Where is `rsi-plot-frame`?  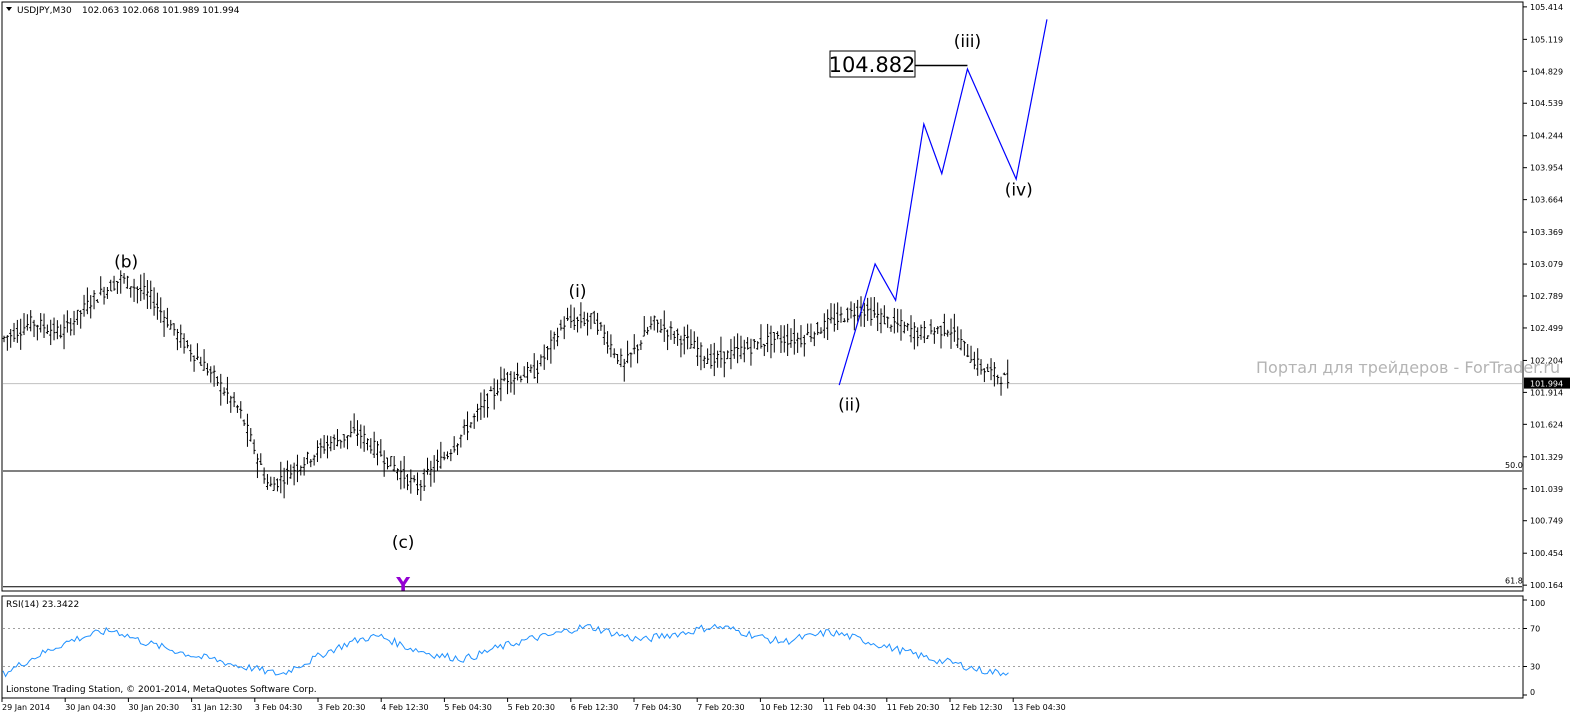
rsi-plot-frame is located at coordinates (762, 647).